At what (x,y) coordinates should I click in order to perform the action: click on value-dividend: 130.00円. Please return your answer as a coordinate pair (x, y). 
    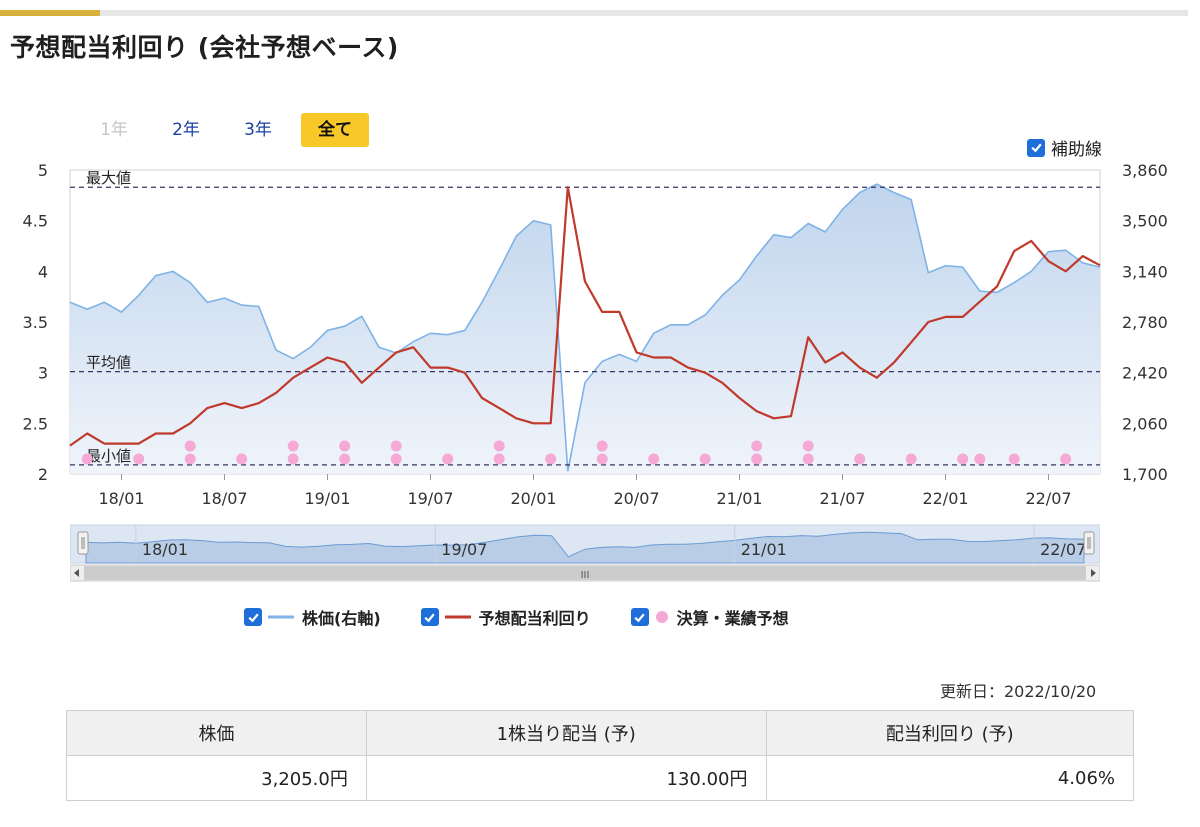
    Looking at the image, I should click on (566, 778).